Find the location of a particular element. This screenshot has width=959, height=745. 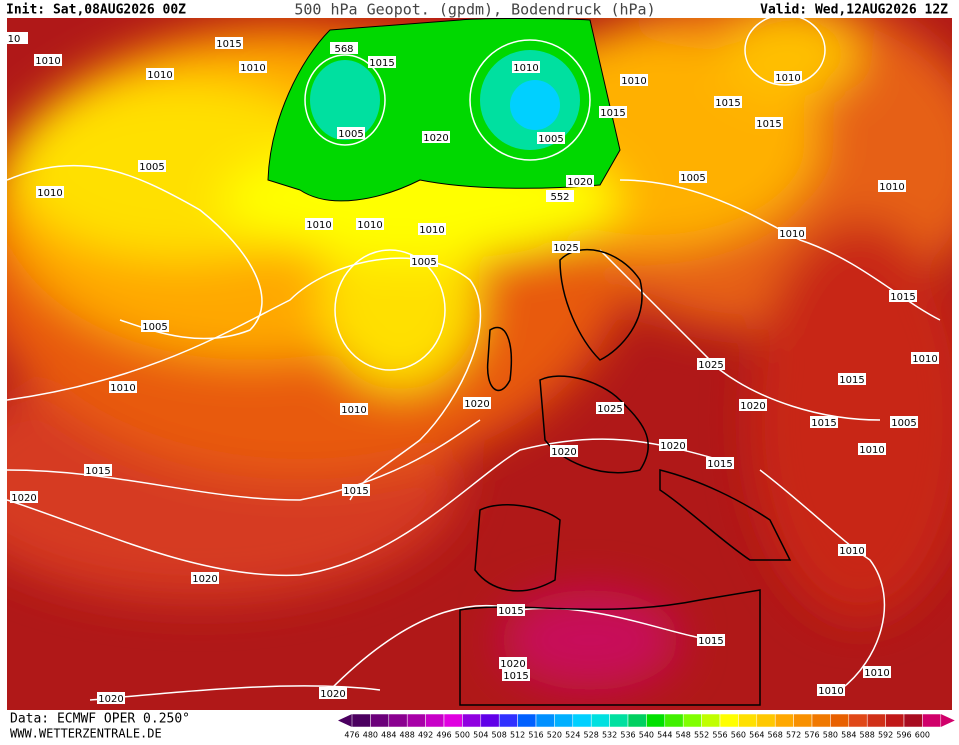

scale-label: 512 is located at coordinates (517, 735).